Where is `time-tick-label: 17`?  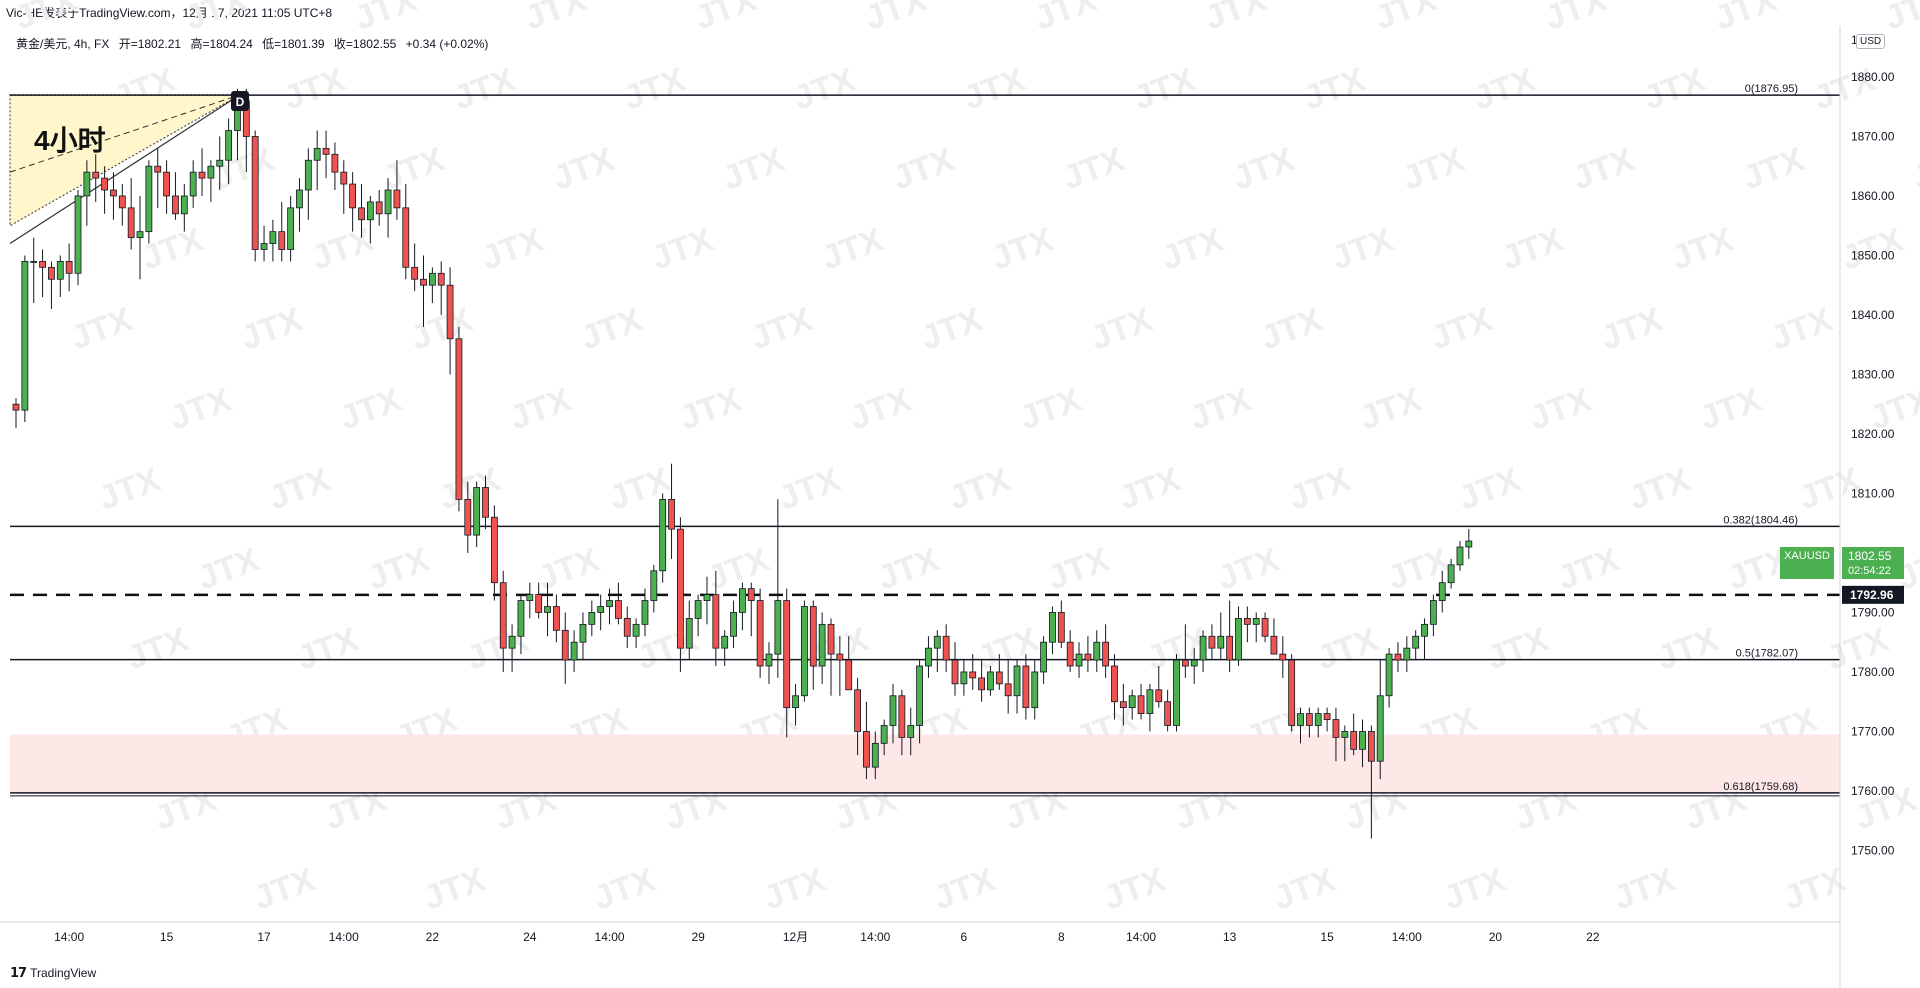
time-tick-label: 17 is located at coordinates (264, 937).